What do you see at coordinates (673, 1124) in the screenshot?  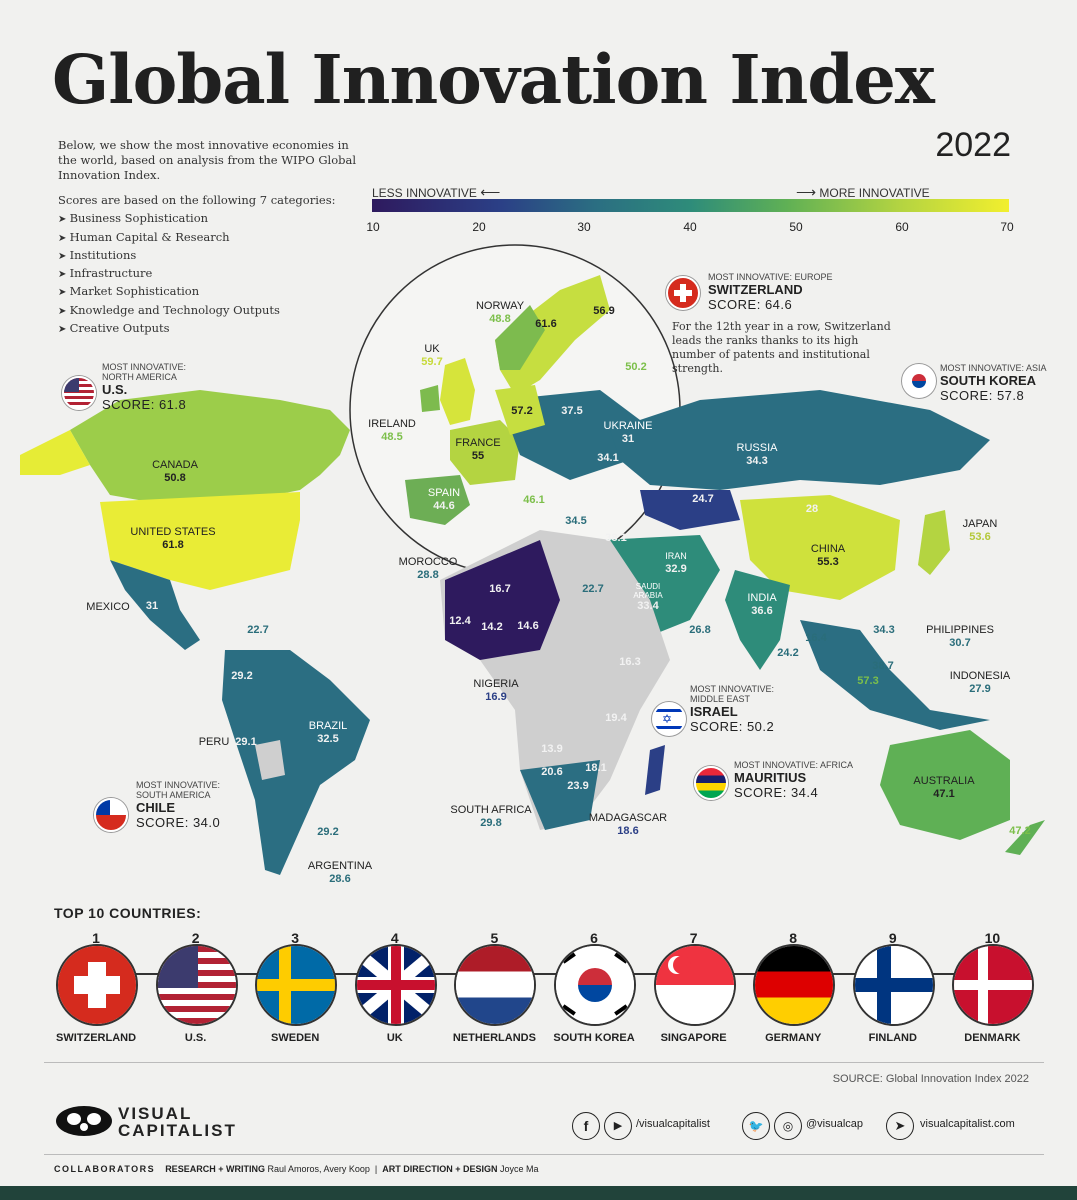 I see `social-handle-link: /visualcapitalist` at bounding box center [673, 1124].